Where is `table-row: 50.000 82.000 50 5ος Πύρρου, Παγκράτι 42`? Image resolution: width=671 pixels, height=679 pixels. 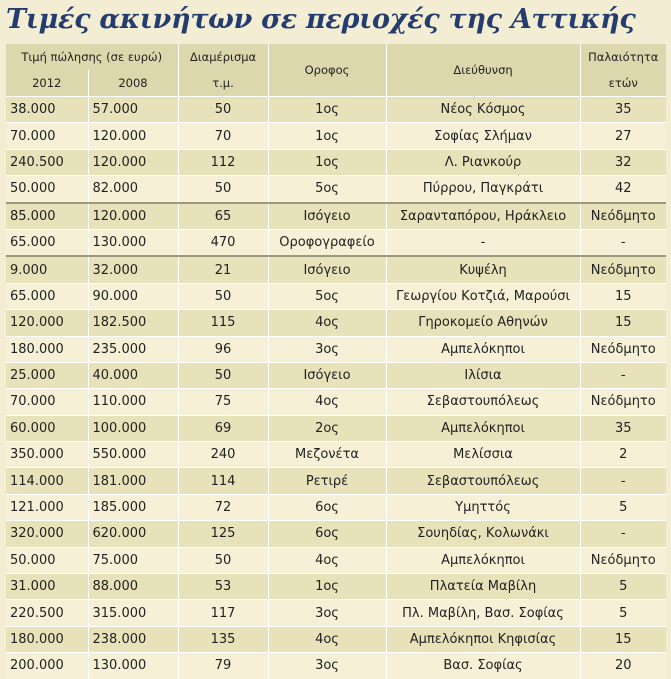 table-row: 50.000 82.000 50 5ος Πύρρου, Παγκράτι 42 is located at coordinates (336, 189).